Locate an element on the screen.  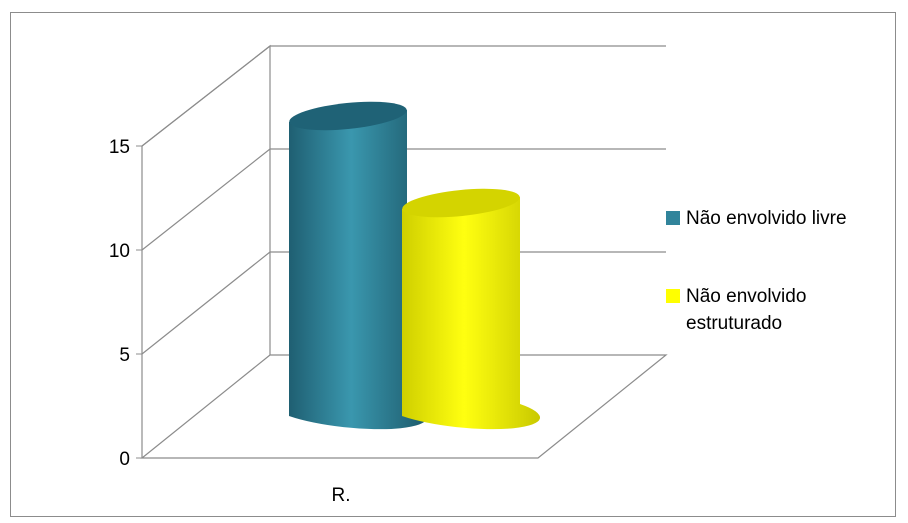
legend-swatch-livre is located at coordinates (673, 218).